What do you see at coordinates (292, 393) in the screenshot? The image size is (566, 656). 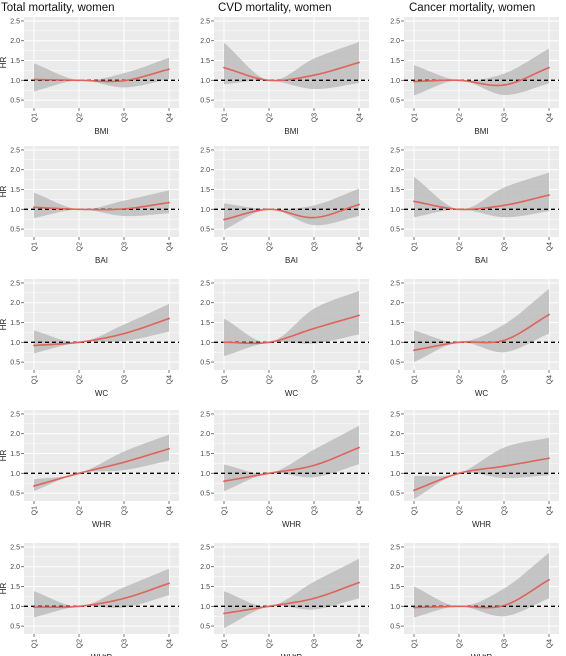 I see `x-axis-label: WC` at bounding box center [292, 393].